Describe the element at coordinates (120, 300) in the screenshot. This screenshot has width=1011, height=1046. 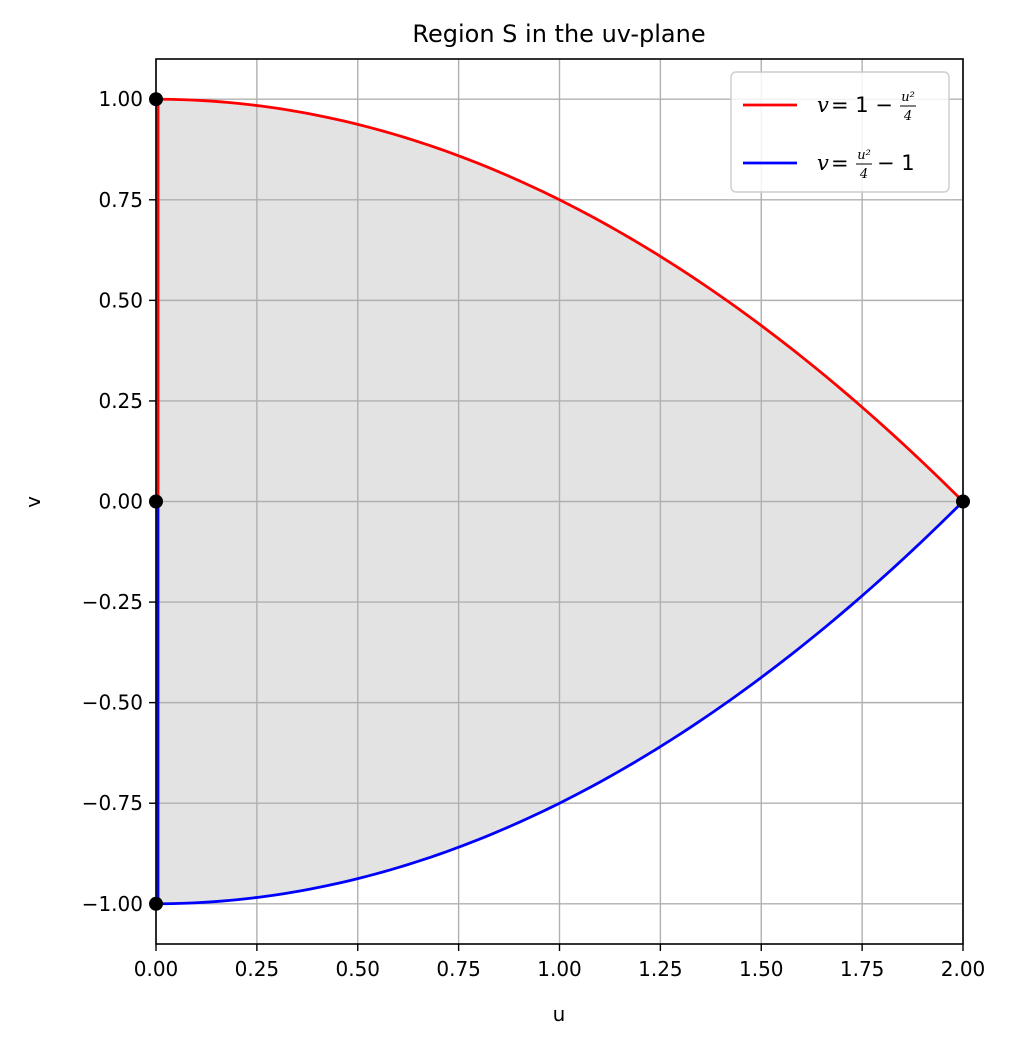
I see `y-tick-label-6: 0.50` at that location.